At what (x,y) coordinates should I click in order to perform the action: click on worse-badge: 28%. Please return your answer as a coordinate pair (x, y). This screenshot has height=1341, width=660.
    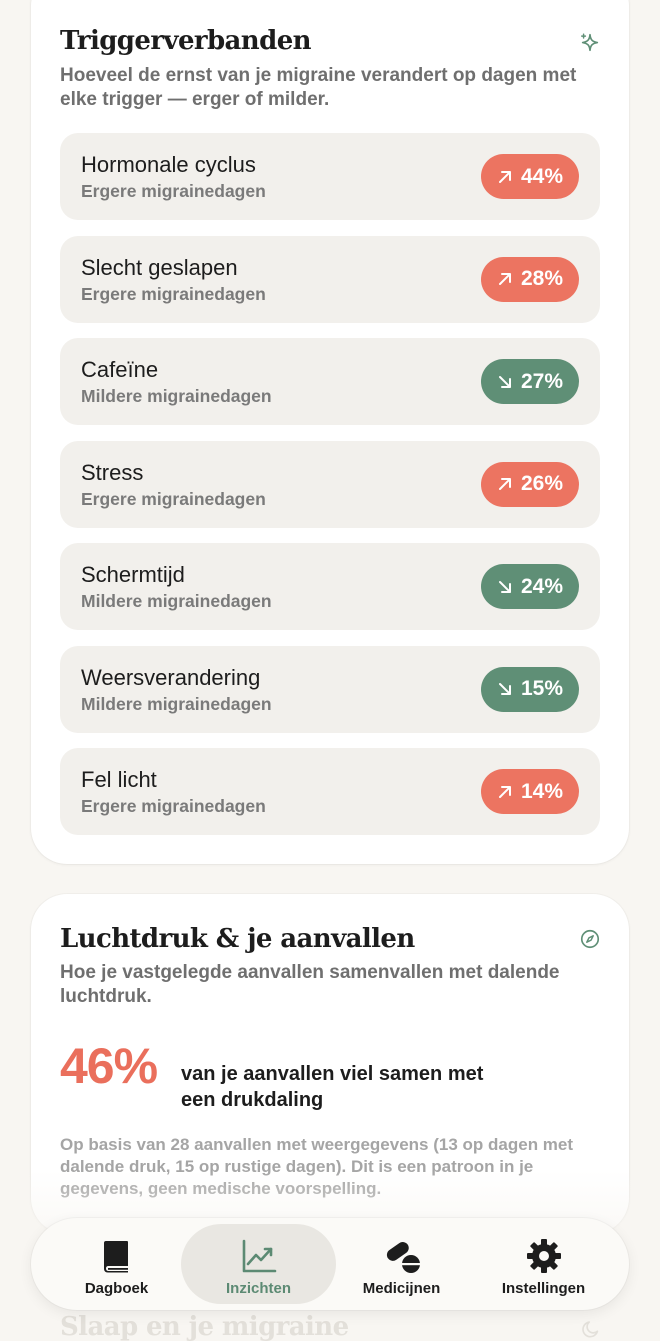
    Looking at the image, I should click on (529, 279).